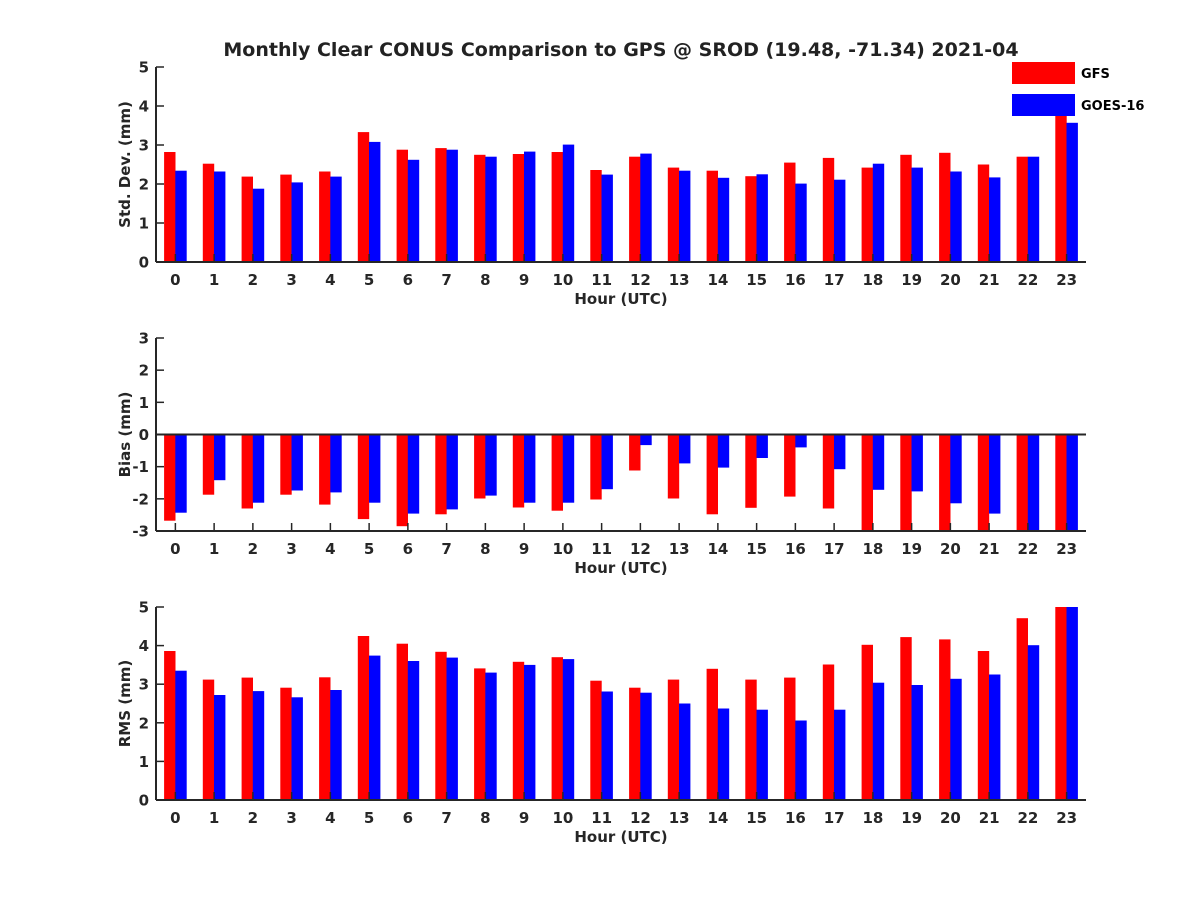 The width and height of the screenshot is (1200, 900). I want to click on y-tick-label: -2, so click(140, 499).